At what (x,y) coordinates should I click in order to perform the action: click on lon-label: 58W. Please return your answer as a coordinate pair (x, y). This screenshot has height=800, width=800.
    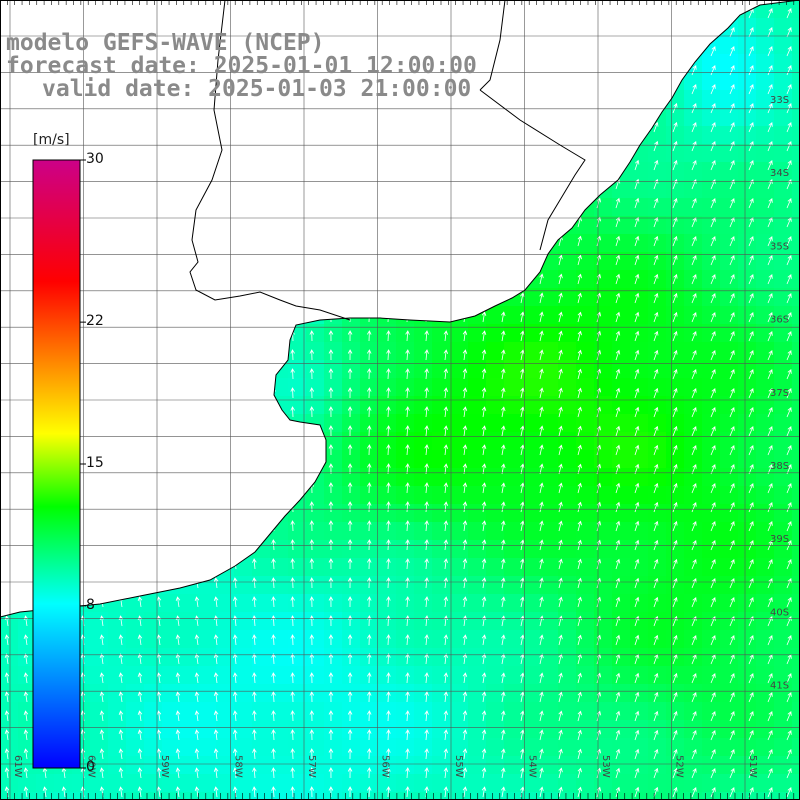
    Looking at the image, I should click on (238, 766).